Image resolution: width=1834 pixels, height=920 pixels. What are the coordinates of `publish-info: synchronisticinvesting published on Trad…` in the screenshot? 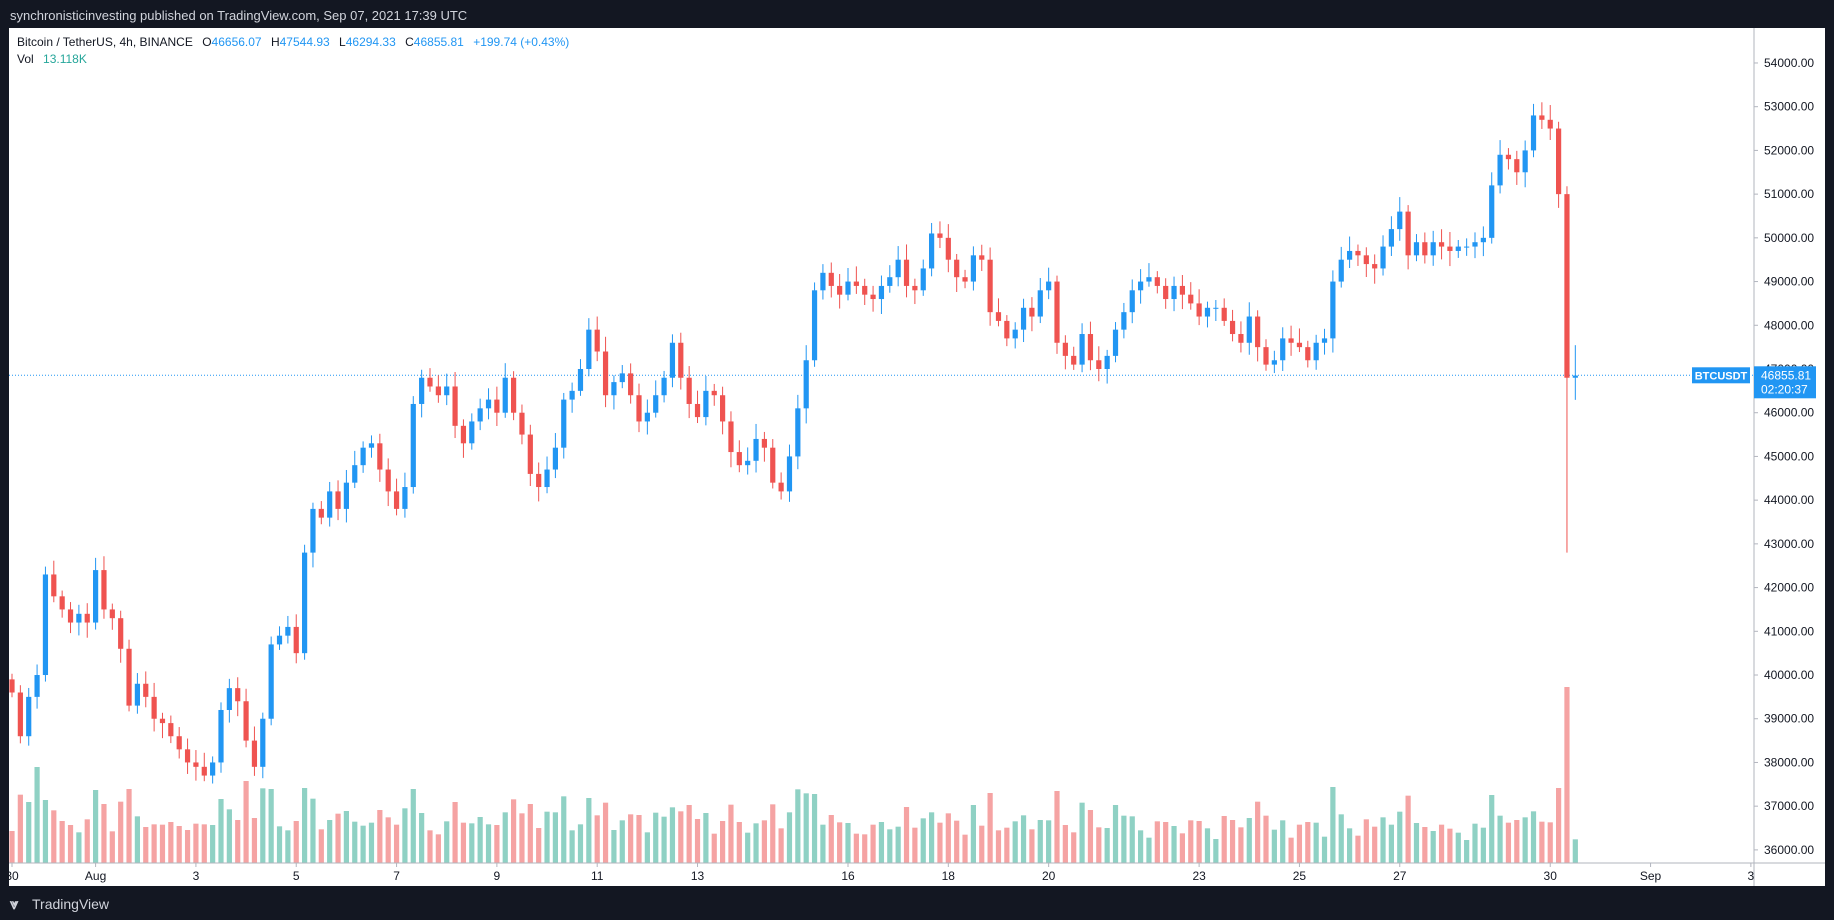 It's located at (239, 15).